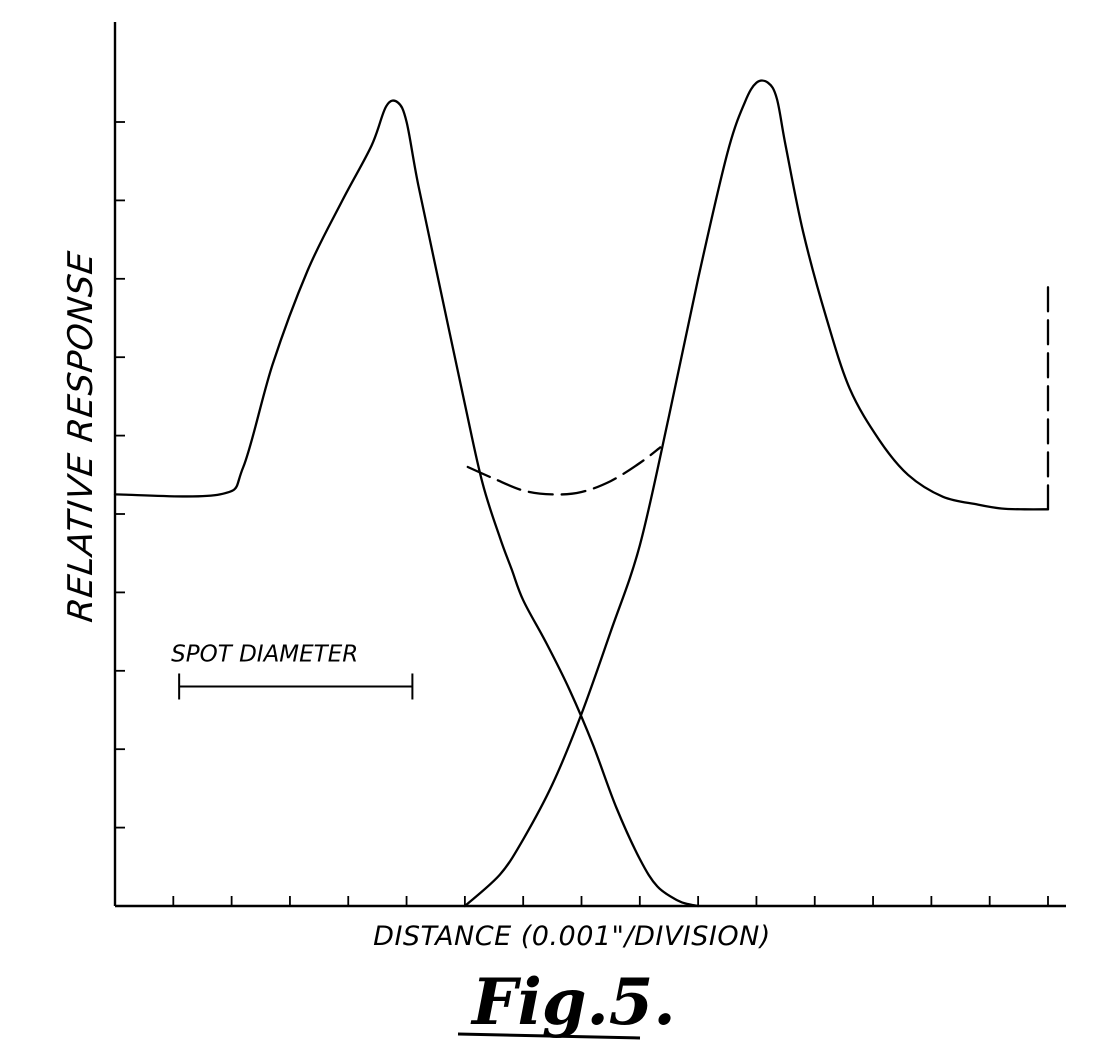 Image resolution: width=1120 pixels, height=1048 pixels. What do you see at coordinates (573, 1002) in the screenshot?
I see `figure-caption: Fig.5.` at bounding box center [573, 1002].